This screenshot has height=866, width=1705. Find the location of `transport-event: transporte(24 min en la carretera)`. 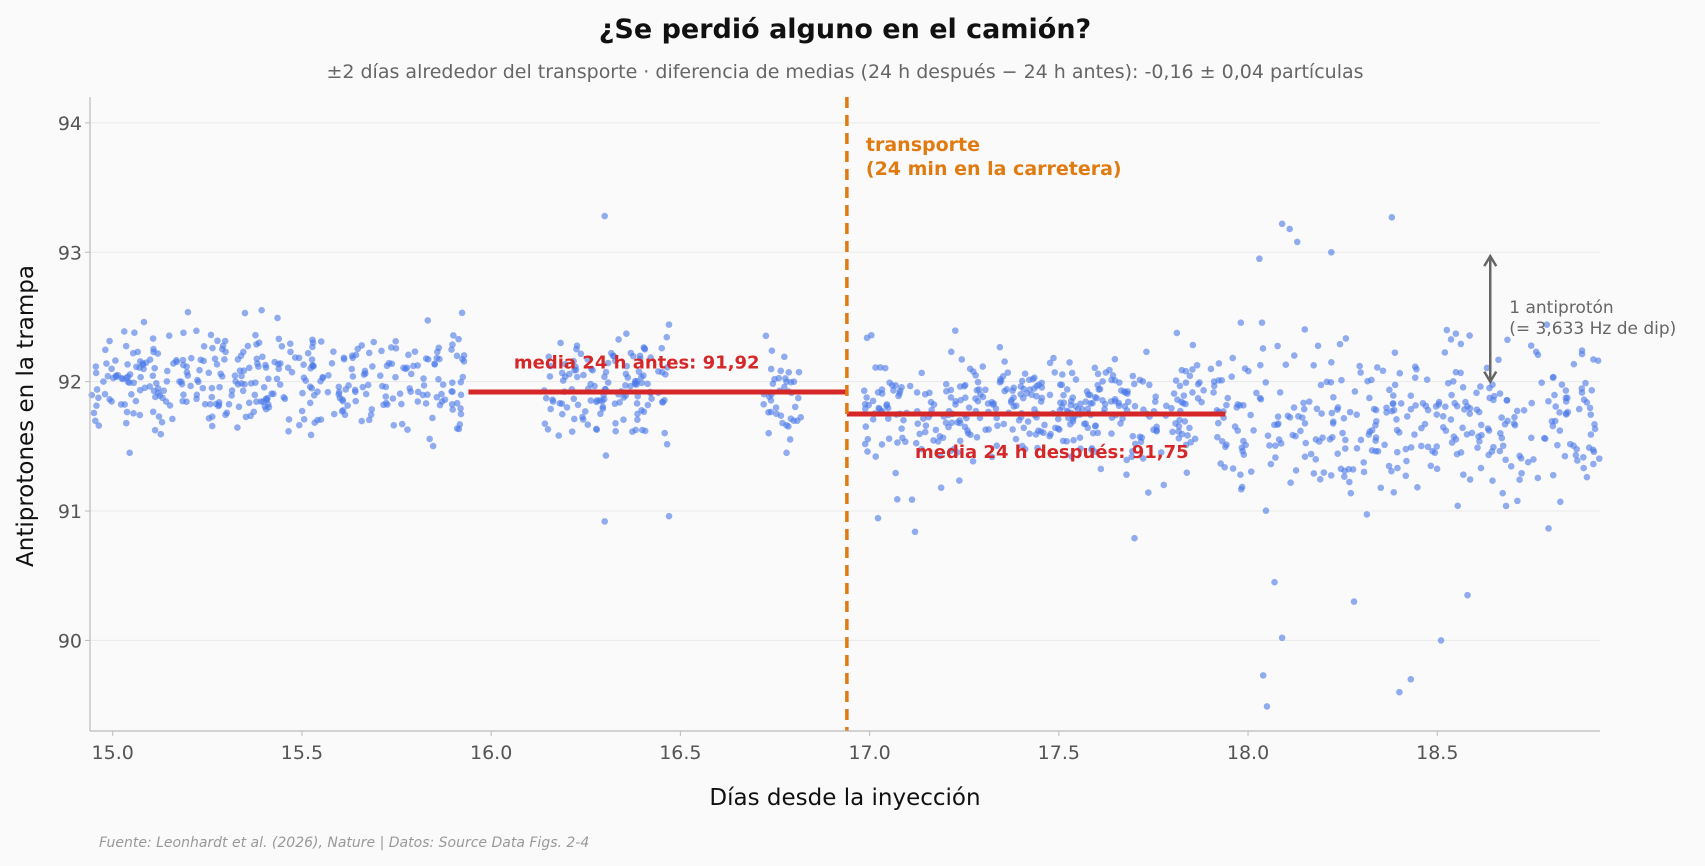

transport-event: transporte(24 min en la carretera) is located at coordinates (983, 414).